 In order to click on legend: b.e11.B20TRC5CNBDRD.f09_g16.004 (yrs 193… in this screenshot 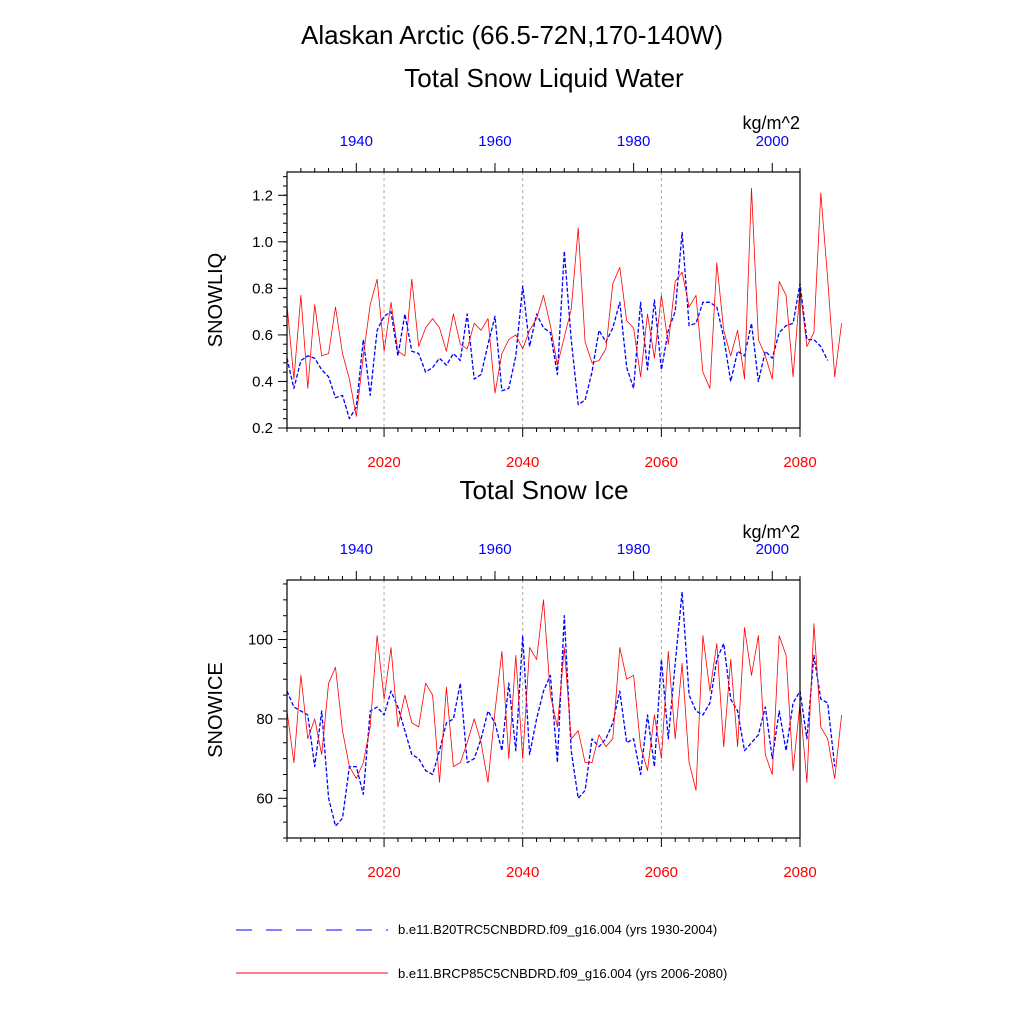, I will do `click(481, 951)`.